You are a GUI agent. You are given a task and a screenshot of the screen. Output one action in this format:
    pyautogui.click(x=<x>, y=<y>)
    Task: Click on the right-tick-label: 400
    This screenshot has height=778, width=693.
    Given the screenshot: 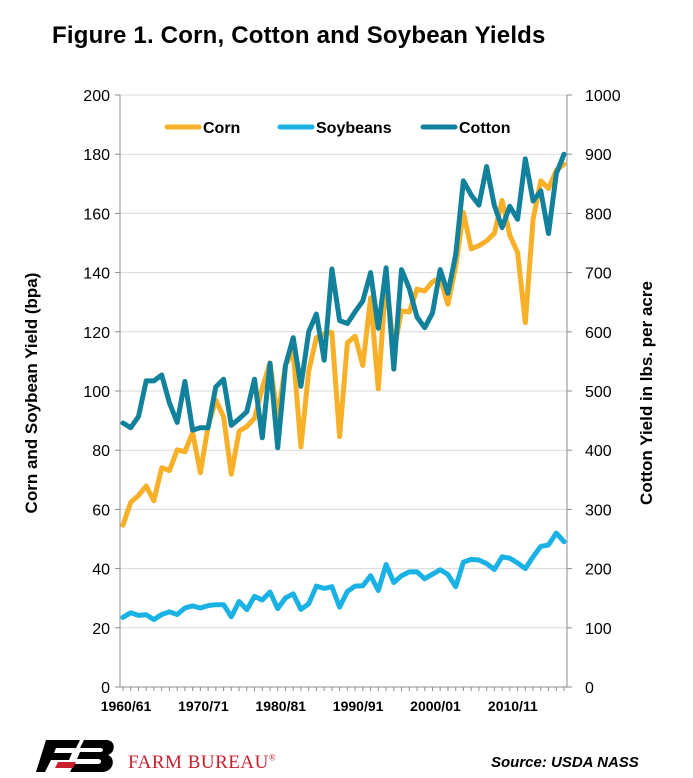 What is the action you would take?
    pyautogui.click(x=598, y=451)
    